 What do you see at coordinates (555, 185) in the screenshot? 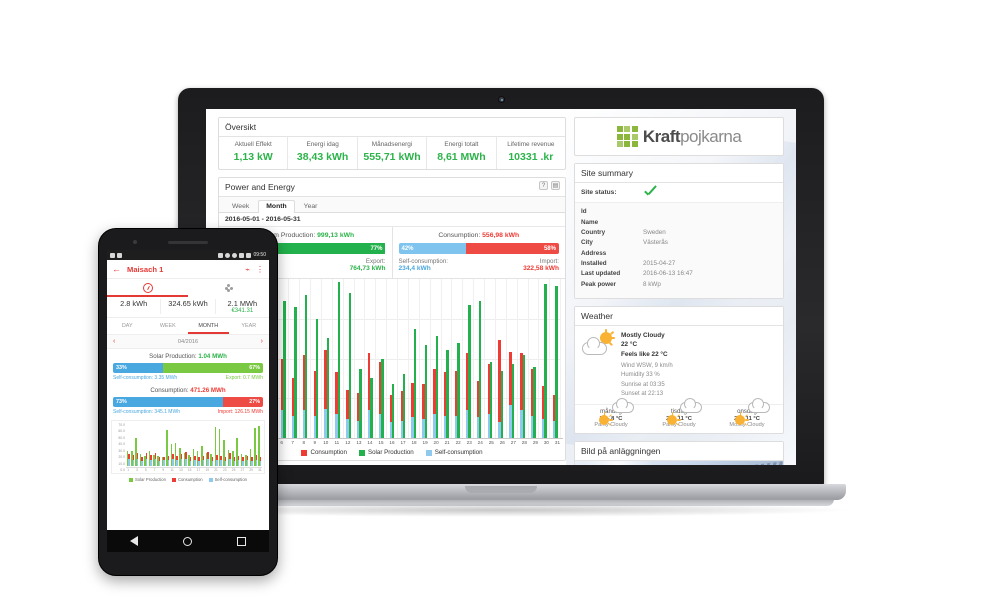
I see `document-copy-icon: ▤` at bounding box center [555, 185].